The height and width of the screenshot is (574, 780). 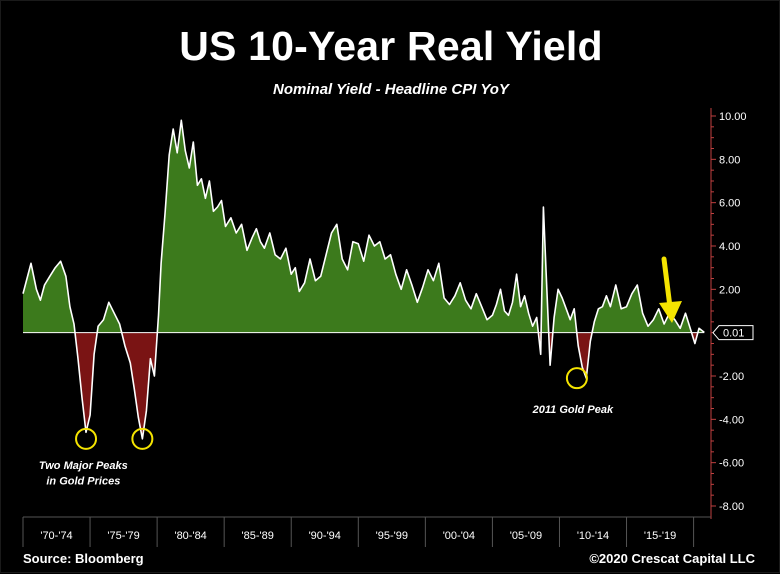 I want to click on x-tick-label: '05-'09, so click(x=526, y=536).